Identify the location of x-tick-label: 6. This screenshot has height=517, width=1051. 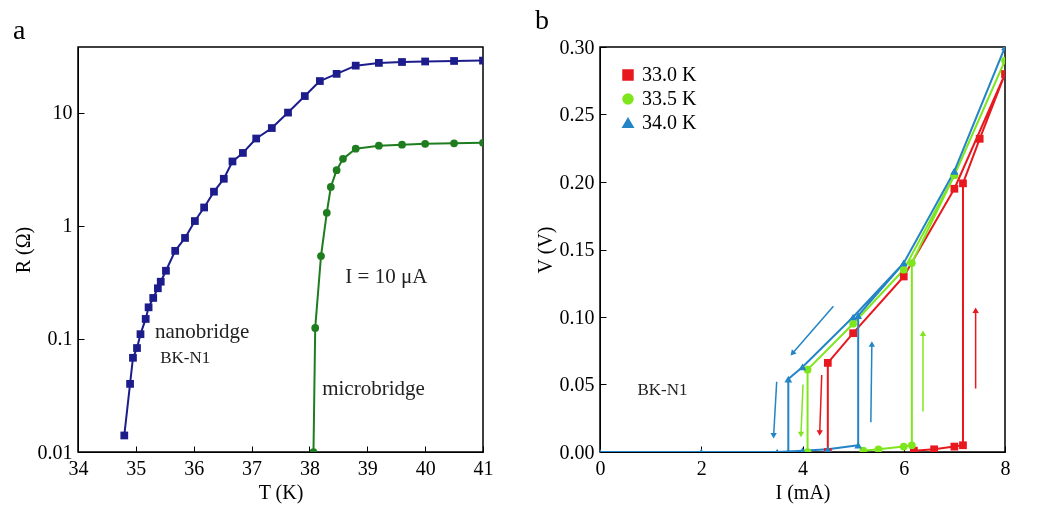
(904, 467).